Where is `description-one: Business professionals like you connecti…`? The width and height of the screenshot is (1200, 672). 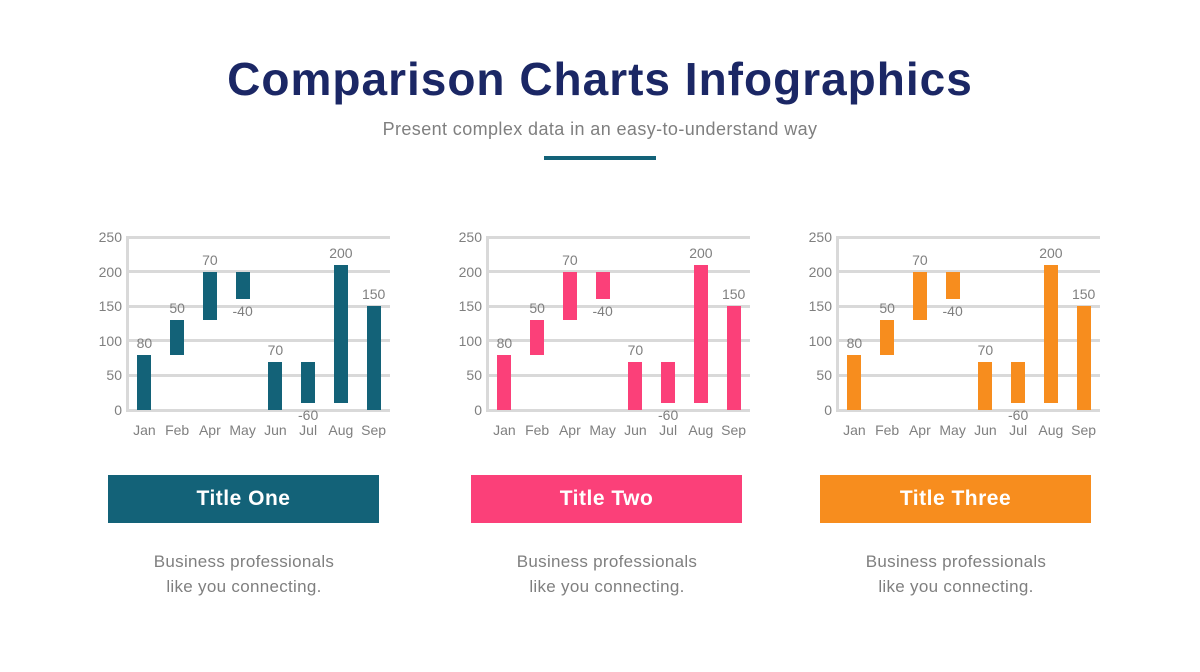 description-one: Business professionals like you connecti… is located at coordinates (244, 574).